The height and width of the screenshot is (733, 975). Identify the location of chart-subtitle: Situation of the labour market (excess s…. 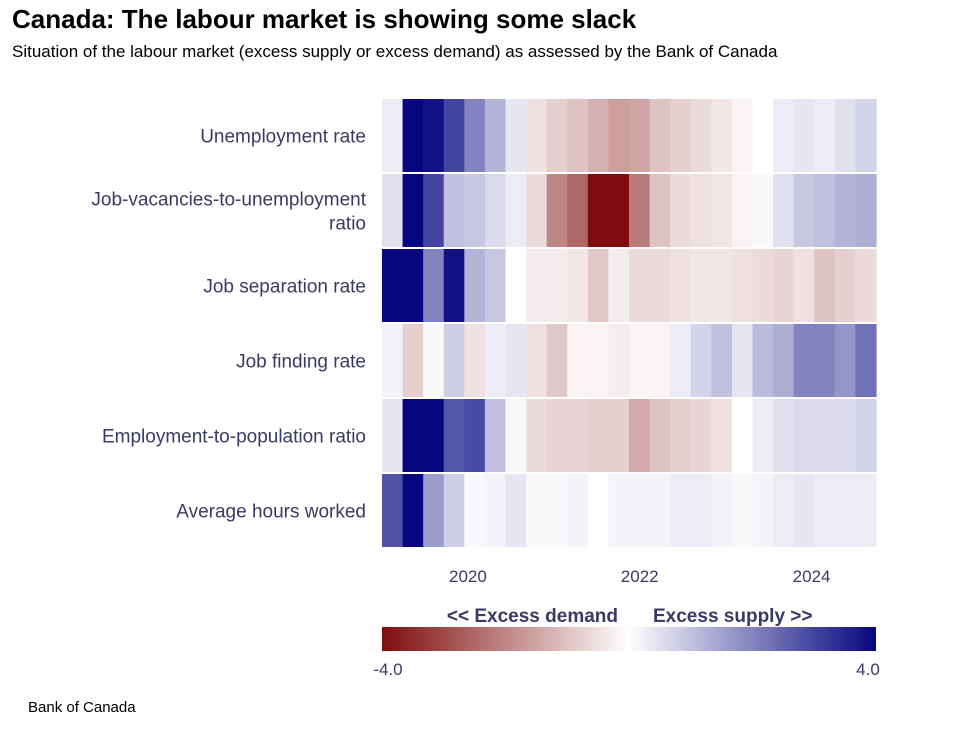
(395, 51).